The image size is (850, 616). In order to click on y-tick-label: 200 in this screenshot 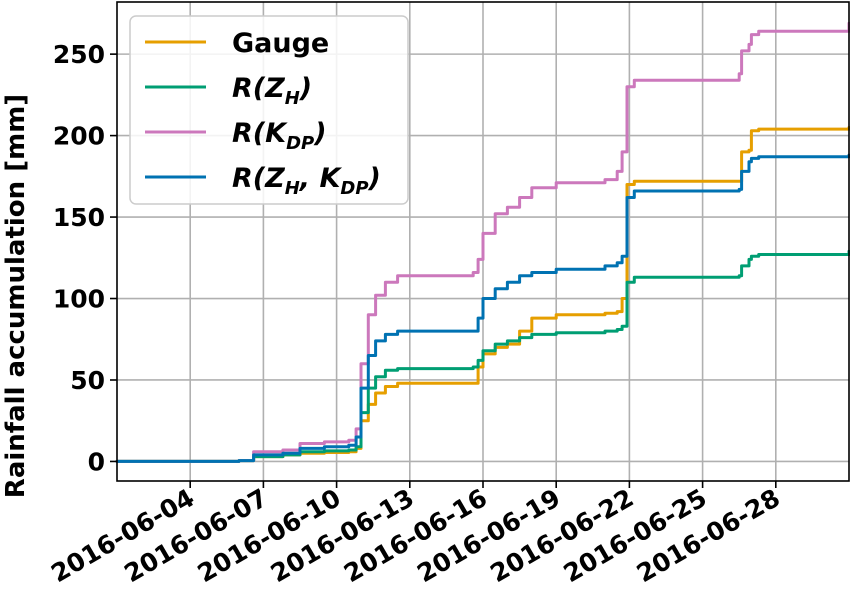, I will do `click(79, 136)`.